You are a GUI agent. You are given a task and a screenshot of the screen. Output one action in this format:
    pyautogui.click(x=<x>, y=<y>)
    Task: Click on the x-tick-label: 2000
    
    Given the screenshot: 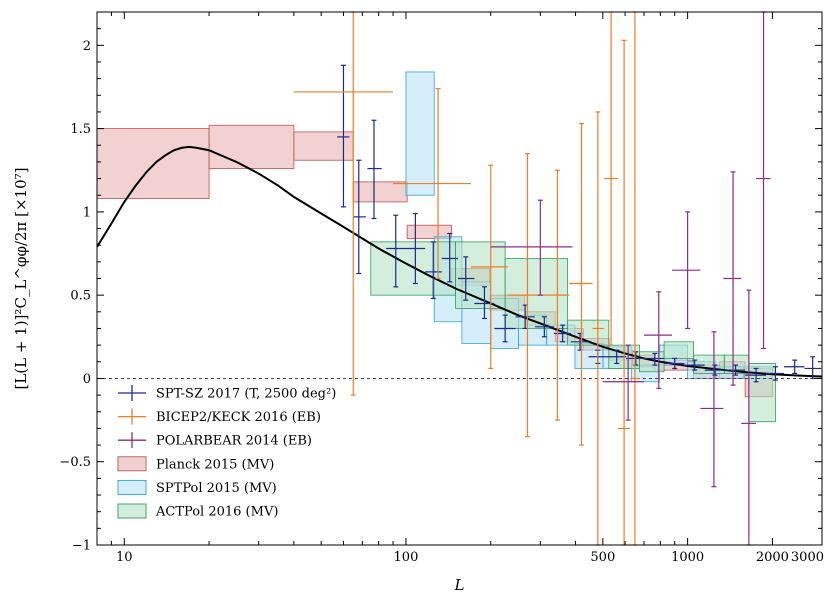 What is the action you would take?
    pyautogui.click(x=772, y=557)
    